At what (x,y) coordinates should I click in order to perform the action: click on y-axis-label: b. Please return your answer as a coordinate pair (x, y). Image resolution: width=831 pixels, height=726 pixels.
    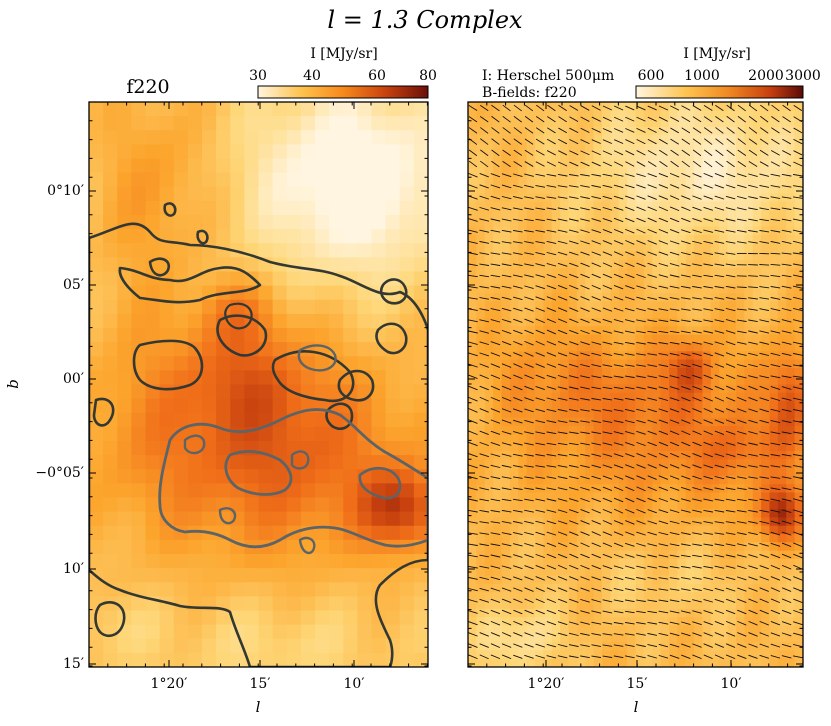
    Looking at the image, I should click on (13, 384).